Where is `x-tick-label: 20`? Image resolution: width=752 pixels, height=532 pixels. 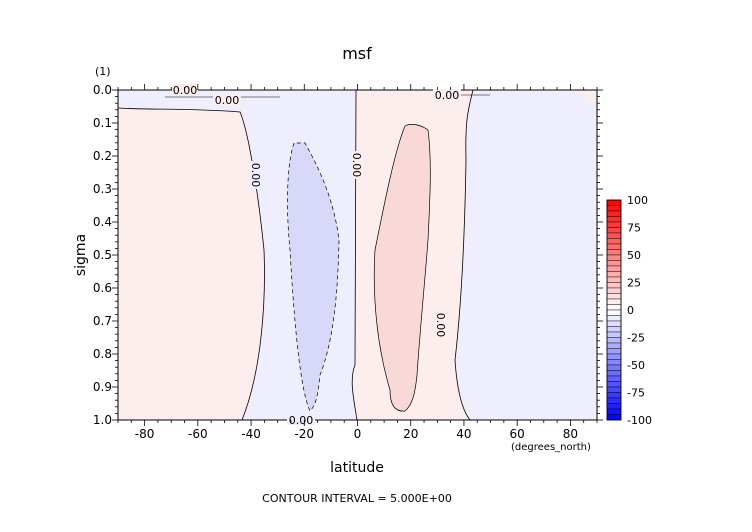
x-tick-label: 20 is located at coordinates (410, 434).